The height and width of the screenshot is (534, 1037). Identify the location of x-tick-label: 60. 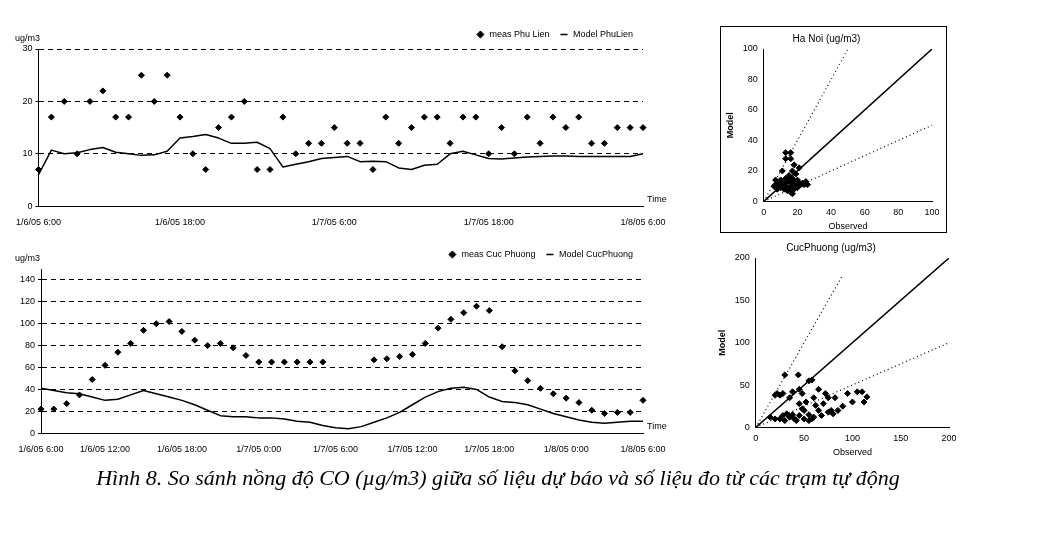
(864, 212).